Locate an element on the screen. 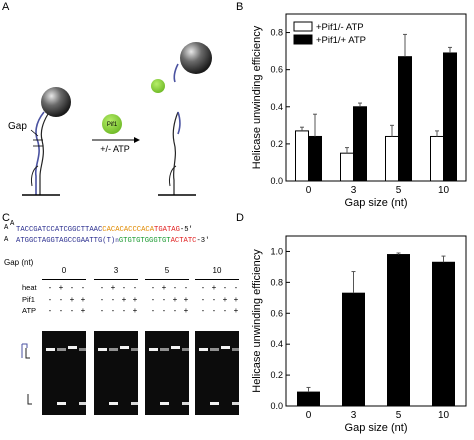 The image size is (474, 440). seq-bottom-segment-5: -3' is located at coordinates (203, 241).